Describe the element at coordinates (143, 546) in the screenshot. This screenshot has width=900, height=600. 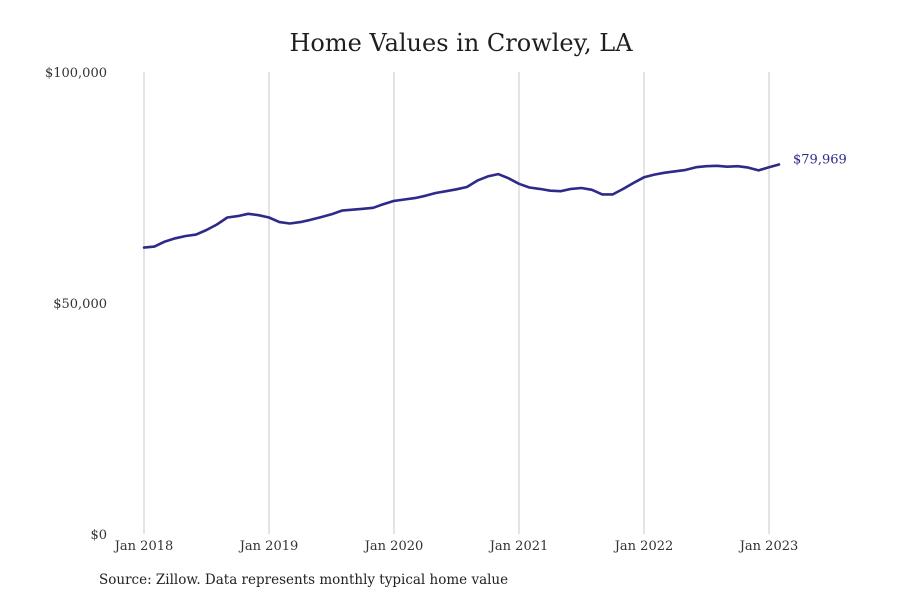
I see `x-tick-label: Jan 2018` at that location.